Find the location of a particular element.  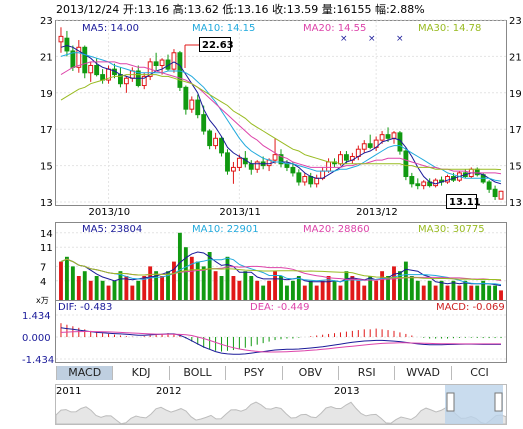

high-label: 高: is located at coordinates (180, 9).